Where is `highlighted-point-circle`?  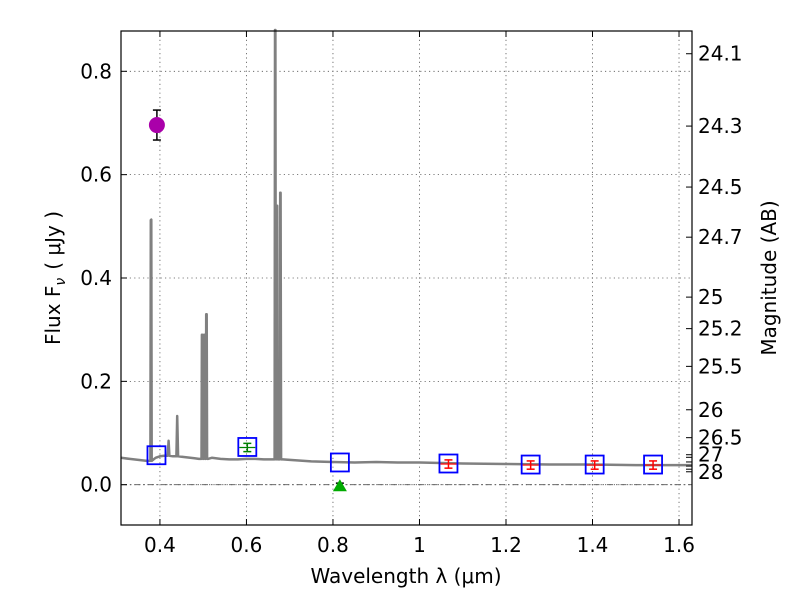
highlighted-point-circle is located at coordinates (156, 125).